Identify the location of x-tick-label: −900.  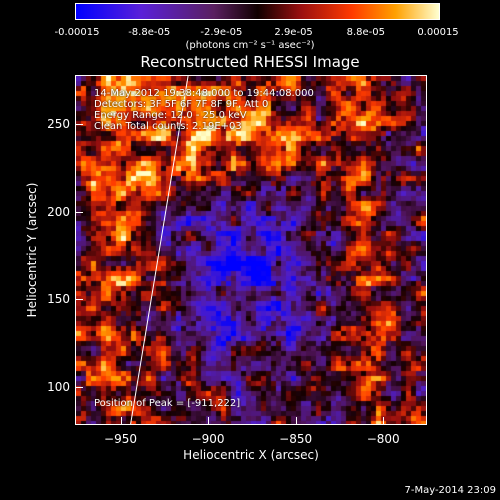
(208, 439).